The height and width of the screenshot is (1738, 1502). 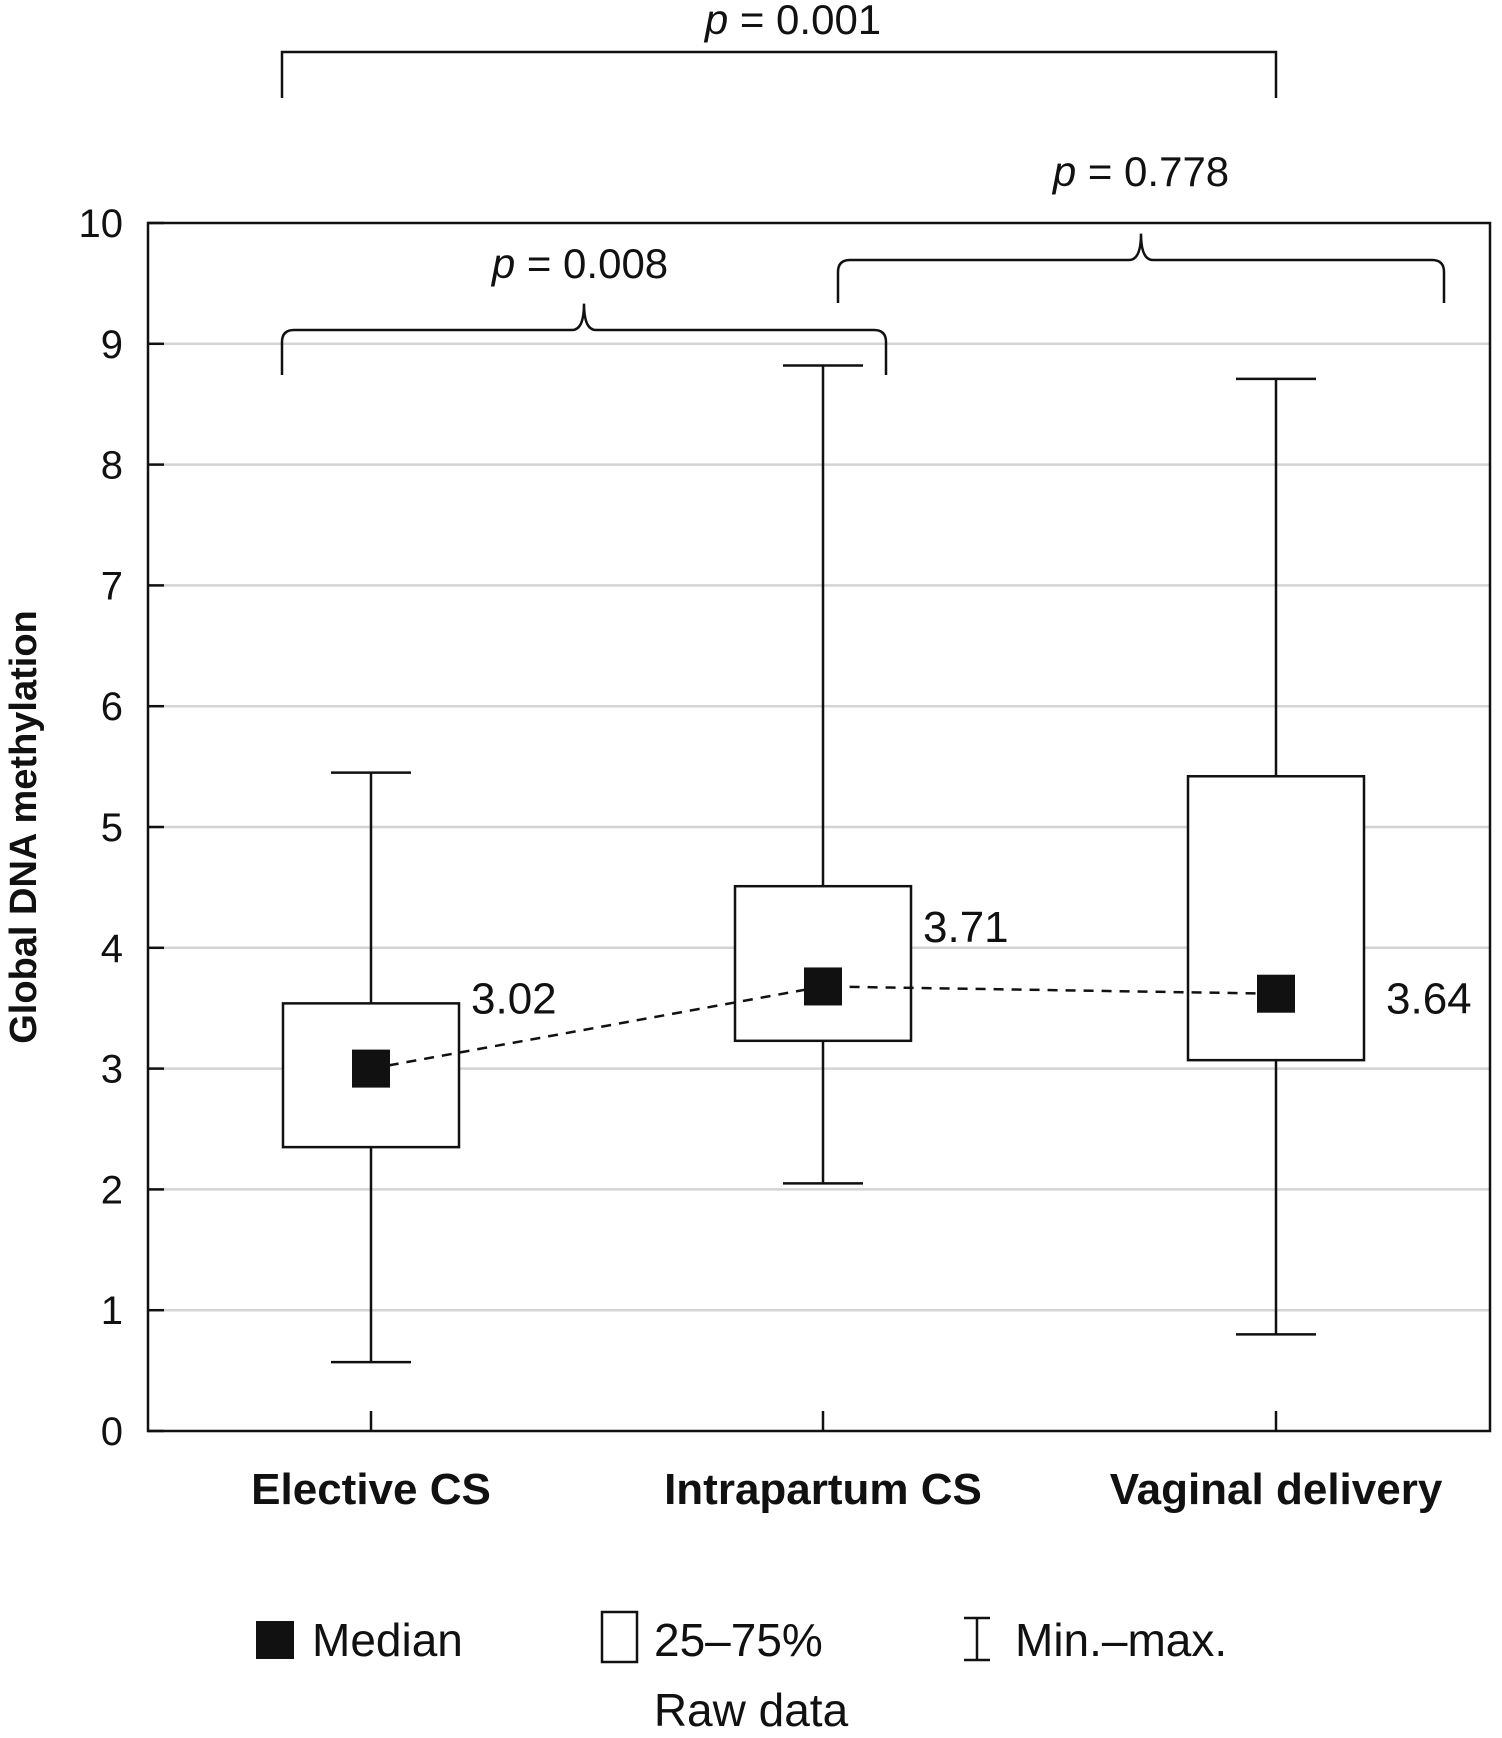 What do you see at coordinates (738, 1640) in the screenshot?
I see `legend-box-label: 25–75%` at bounding box center [738, 1640].